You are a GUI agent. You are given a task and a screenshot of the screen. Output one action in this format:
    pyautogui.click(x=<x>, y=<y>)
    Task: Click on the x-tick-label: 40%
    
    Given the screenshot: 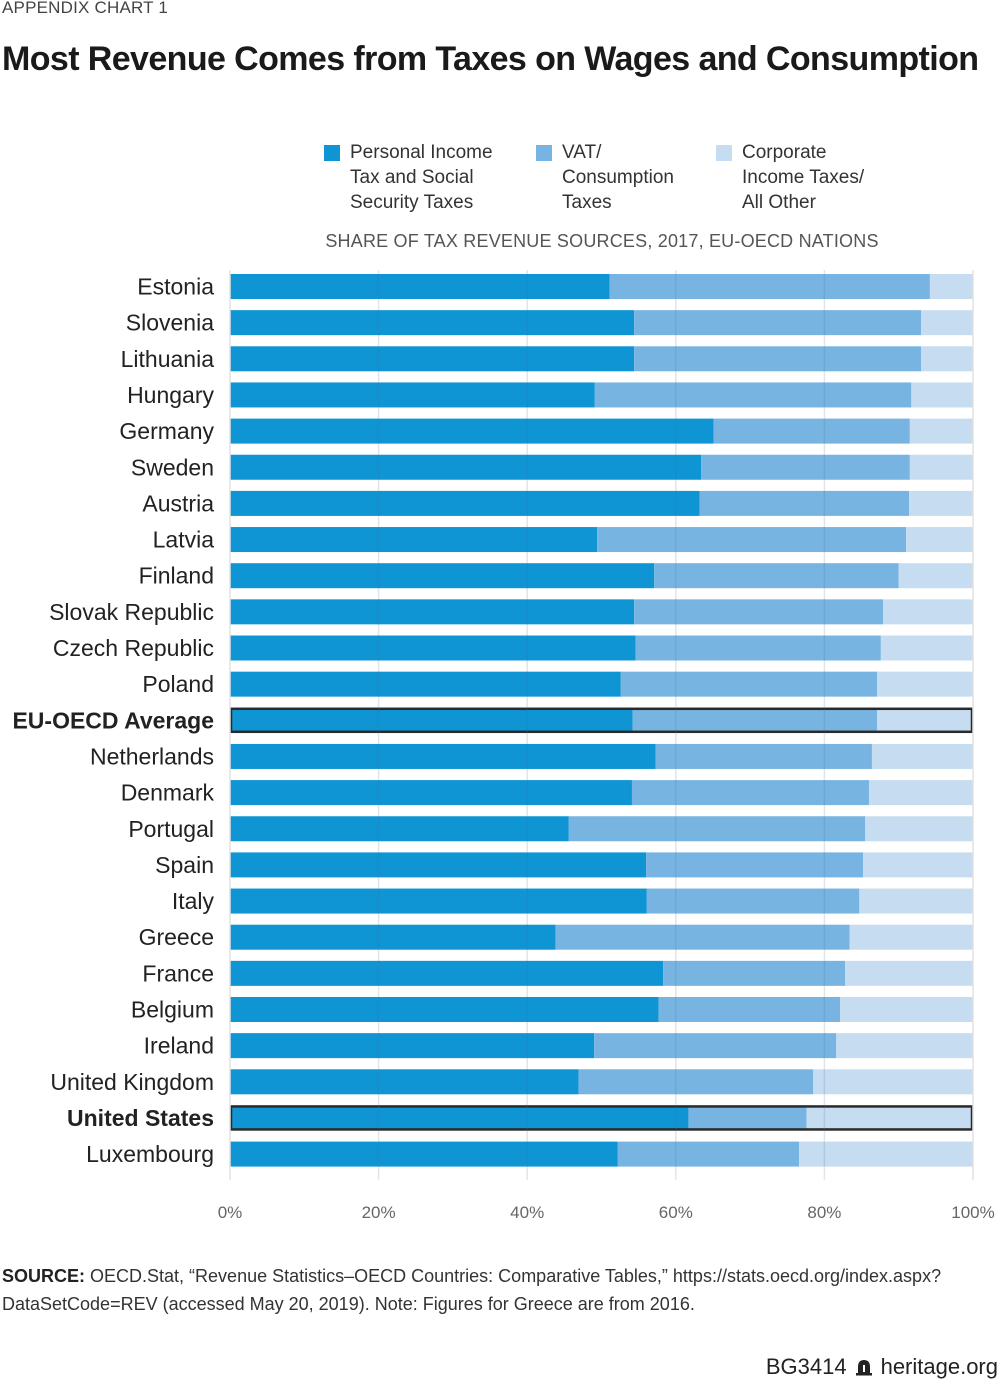 What is the action you would take?
    pyautogui.click(x=527, y=1212)
    